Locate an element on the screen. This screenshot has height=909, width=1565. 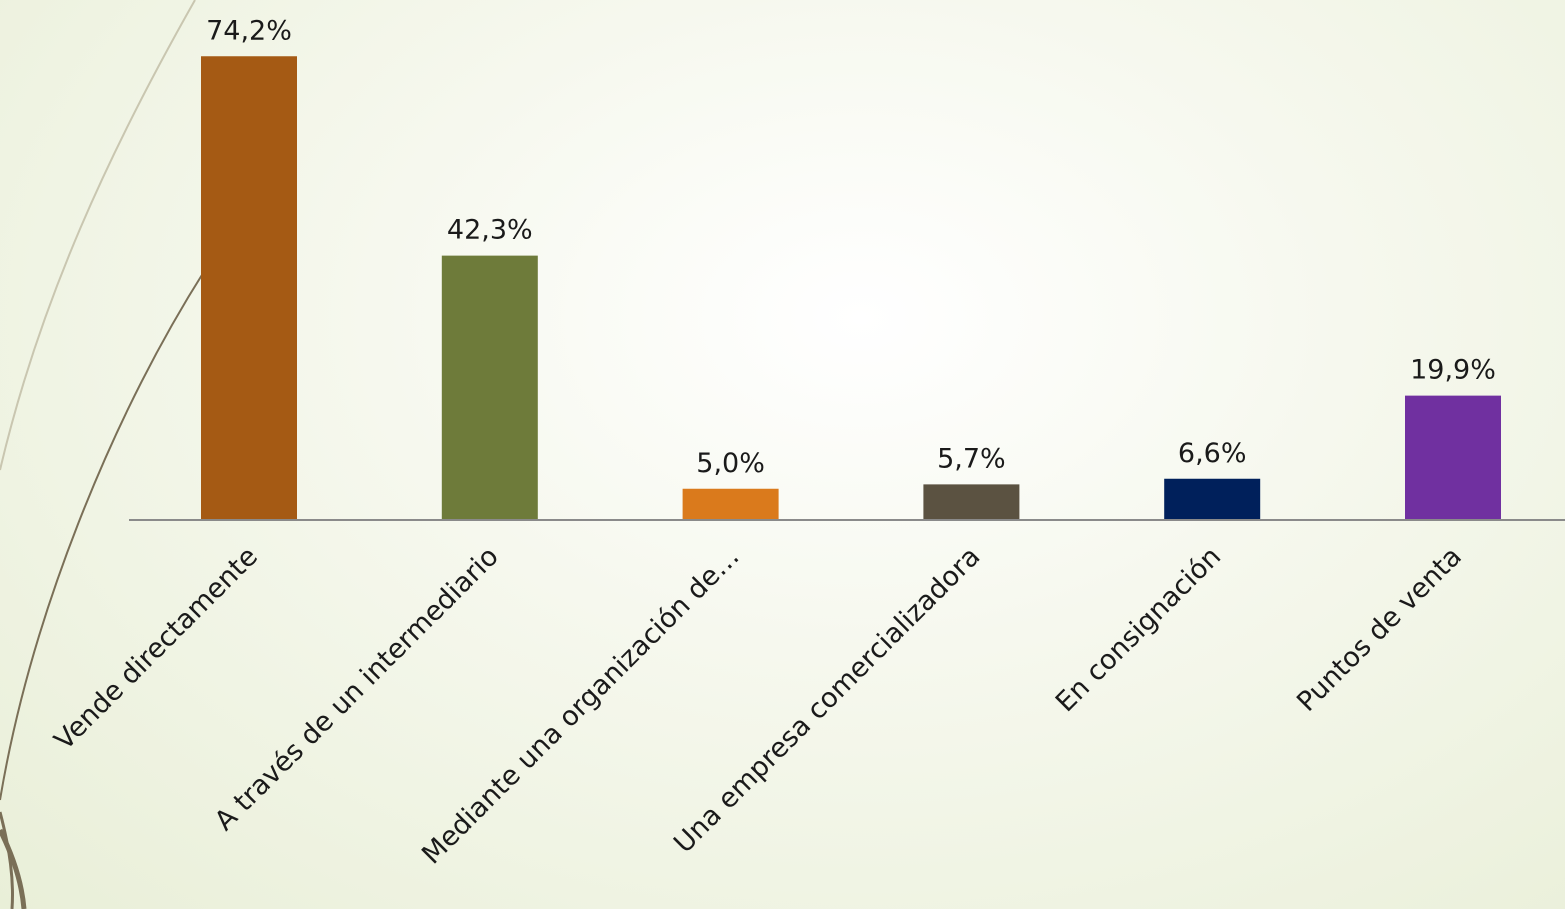
decor-curve-thick is located at coordinates (13, 868).